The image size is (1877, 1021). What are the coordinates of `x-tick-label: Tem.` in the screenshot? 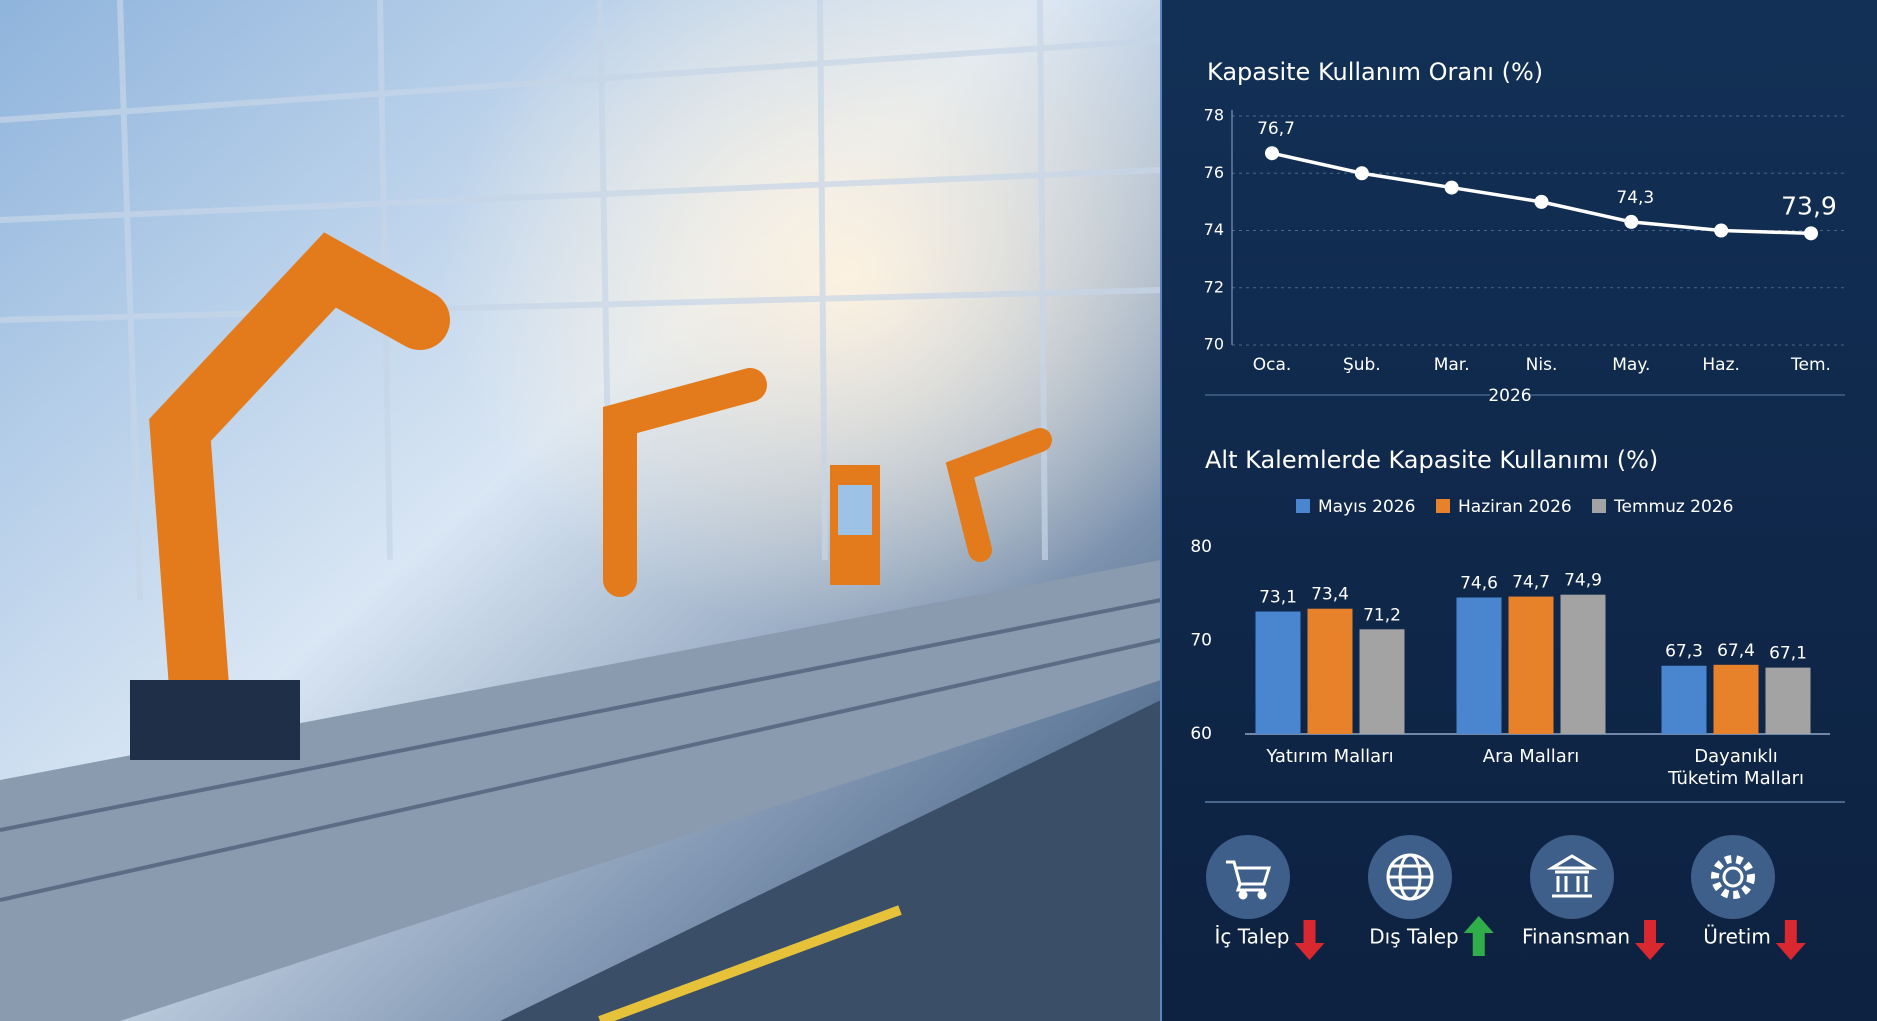 It's located at (1810, 365).